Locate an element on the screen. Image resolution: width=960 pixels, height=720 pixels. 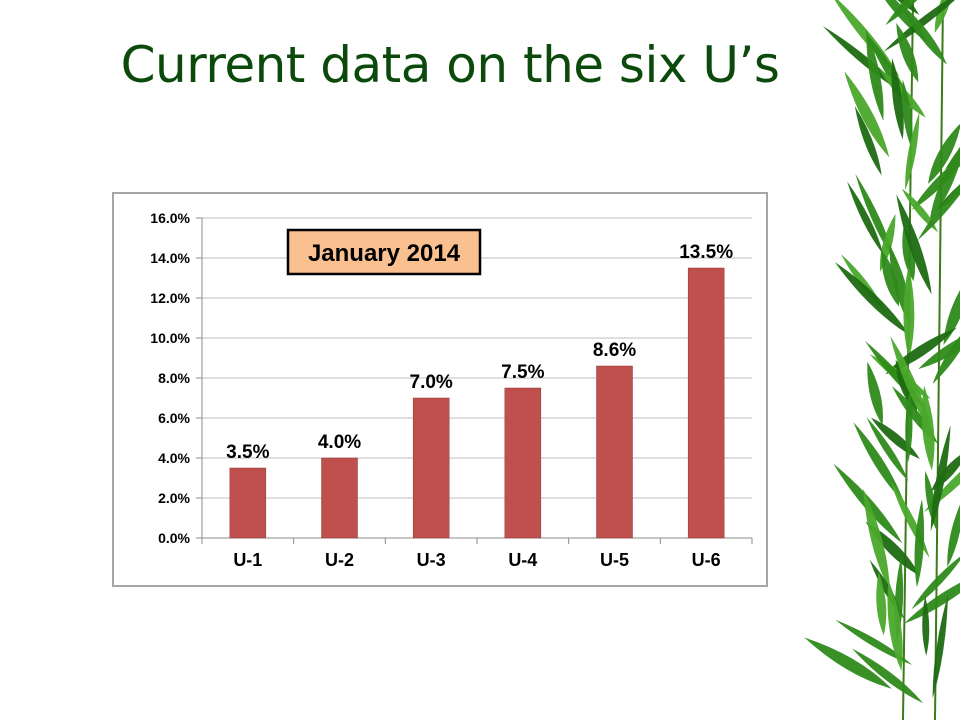
data-label: 4.0% is located at coordinates (339, 442).